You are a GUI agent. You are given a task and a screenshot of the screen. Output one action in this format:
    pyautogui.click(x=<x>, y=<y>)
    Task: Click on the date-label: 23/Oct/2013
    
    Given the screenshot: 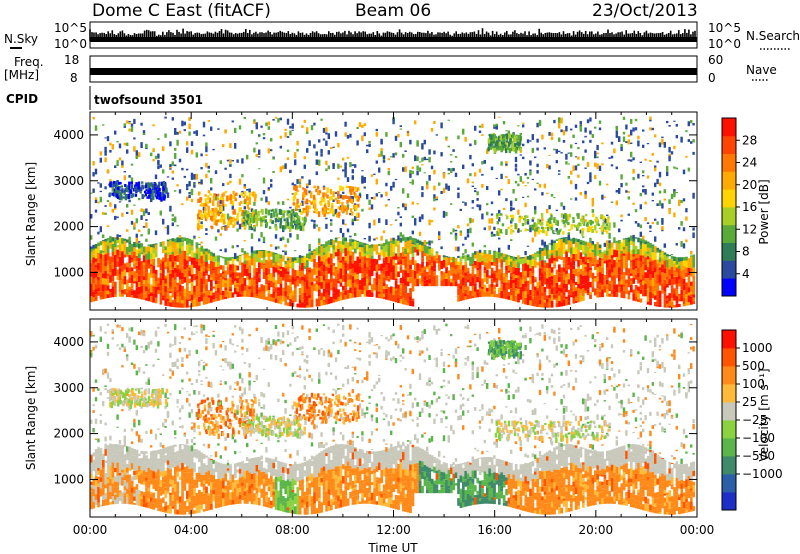 What is the action you would take?
    pyautogui.click(x=645, y=11)
    